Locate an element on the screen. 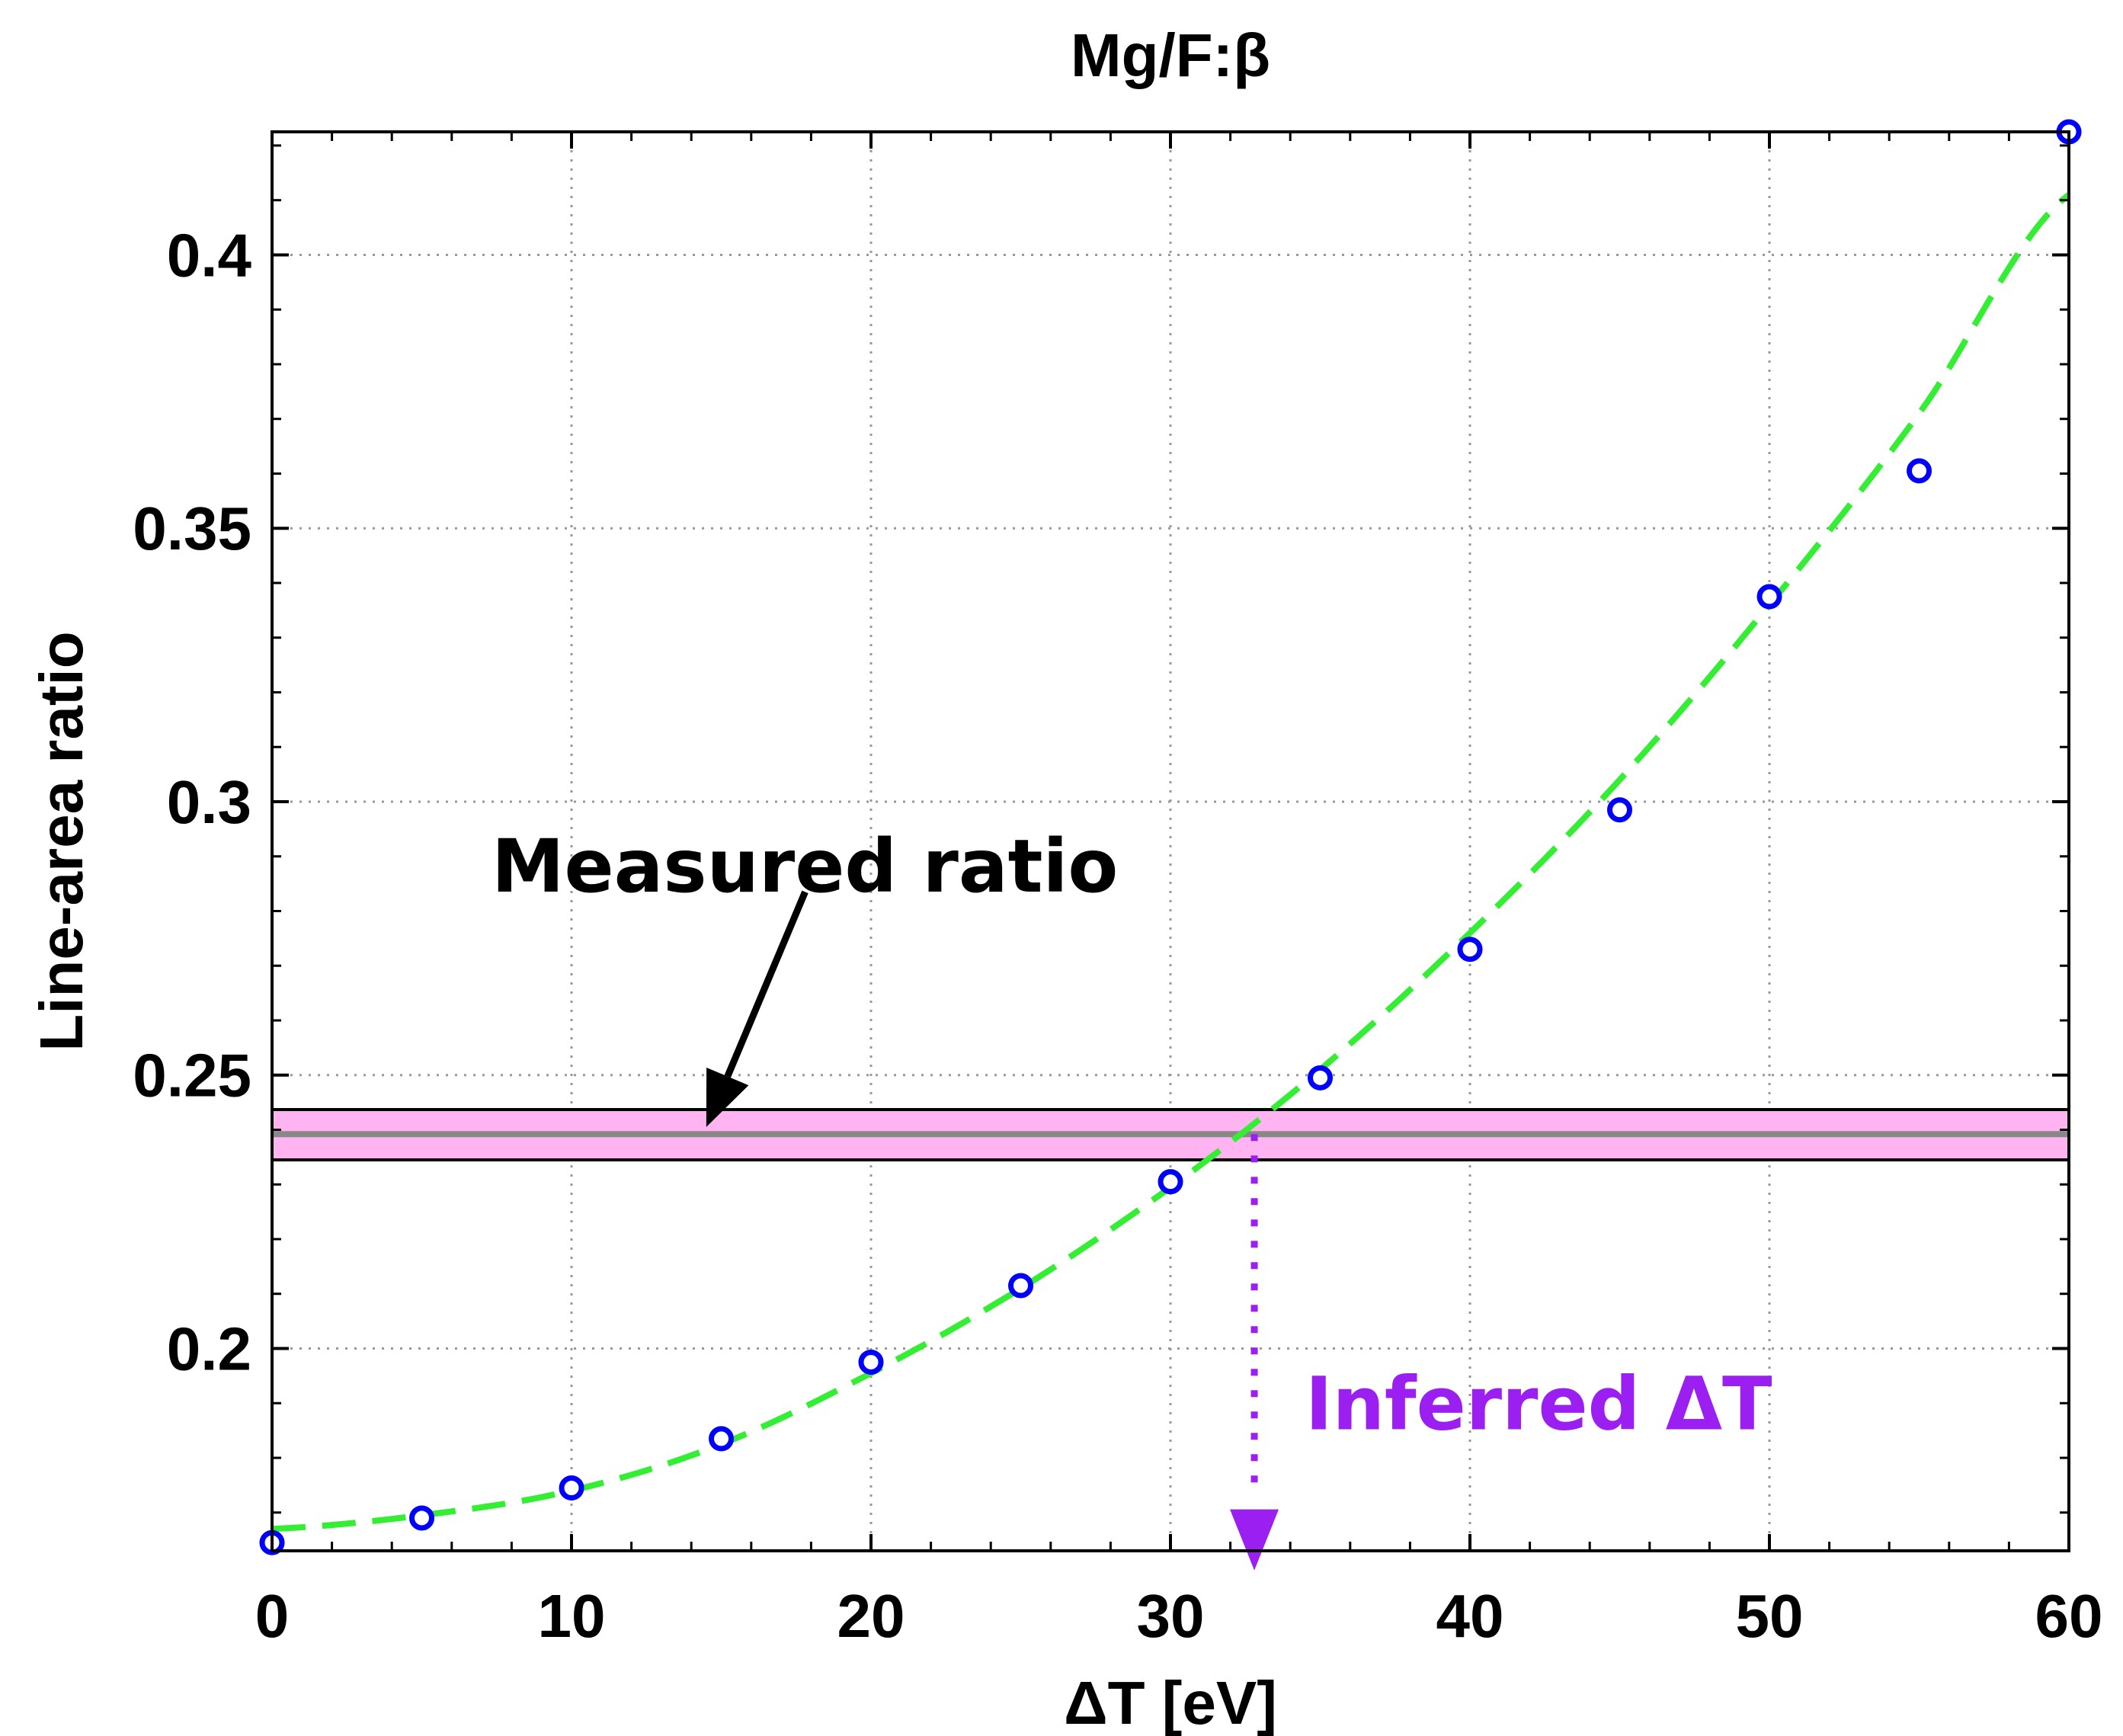  x-tick-label: 10 is located at coordinates (572, 1616).